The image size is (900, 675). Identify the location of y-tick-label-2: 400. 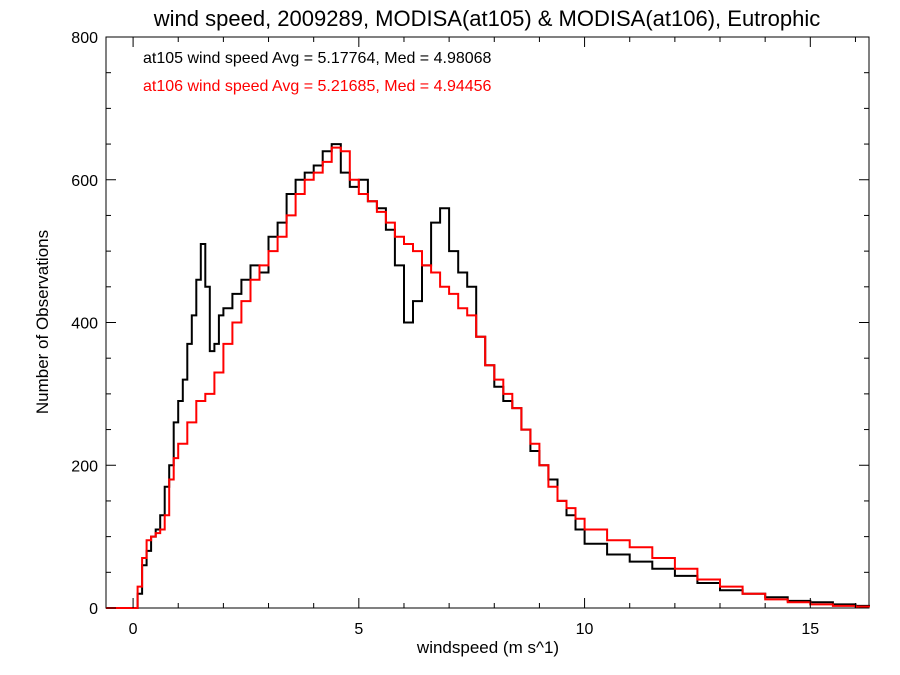
(84, 324).